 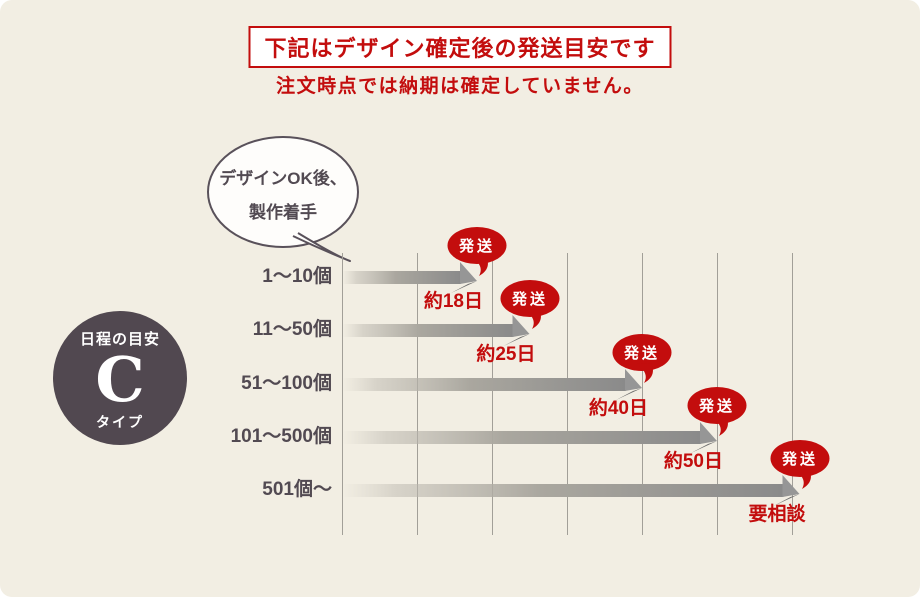 I want to click on title-box: 下記はデザイン確定後の発送目安です, so click(x=460, y=47).